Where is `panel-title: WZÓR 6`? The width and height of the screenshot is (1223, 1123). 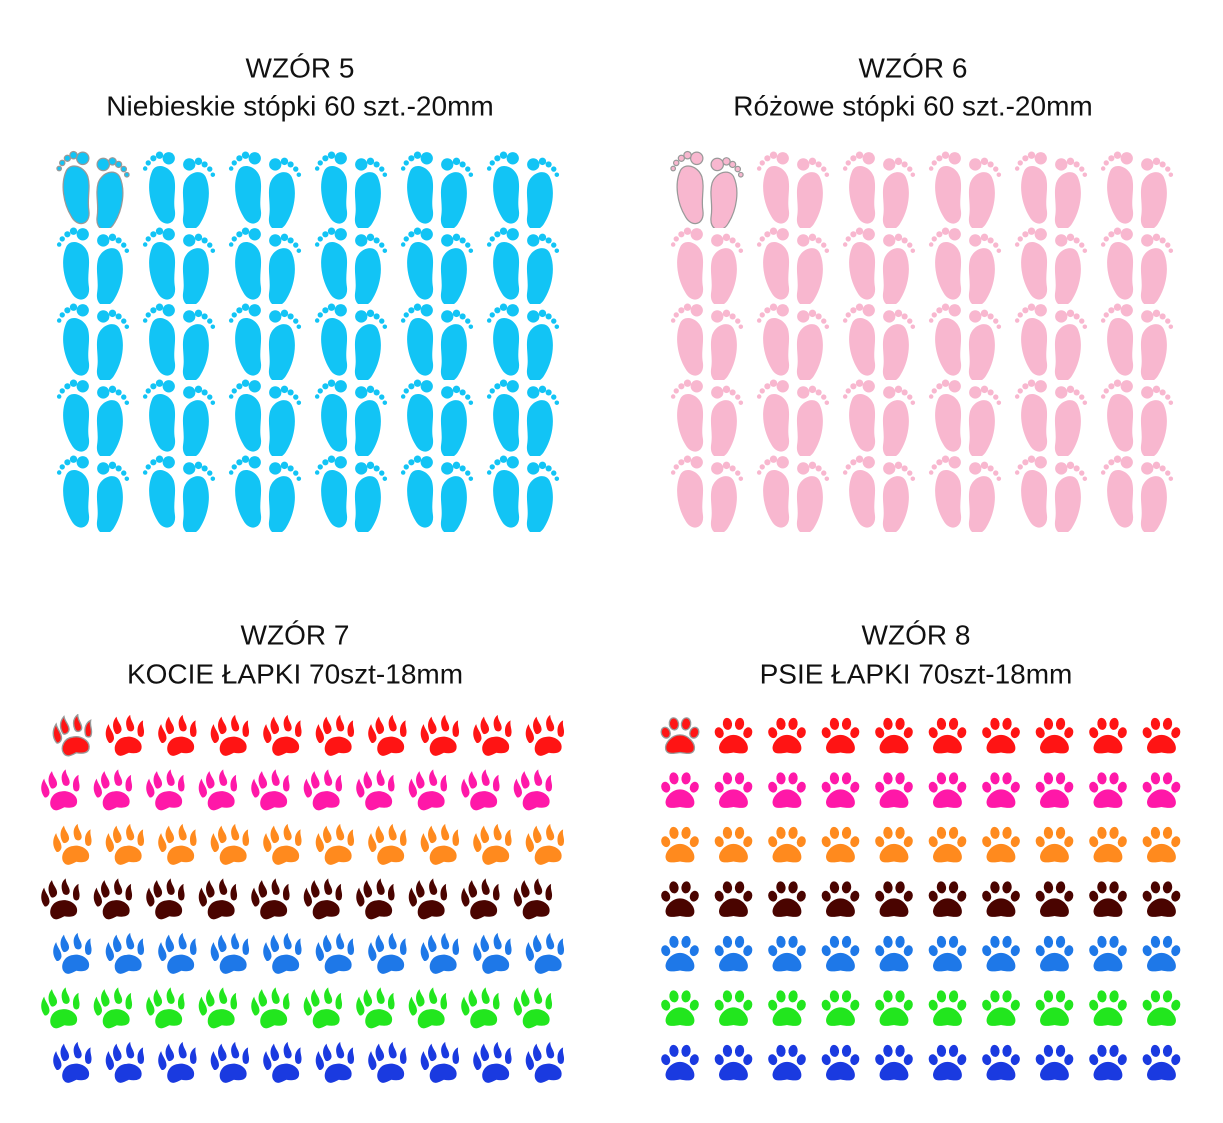 panel-title: WZÓR 6 is located at coordinates (913, 67).